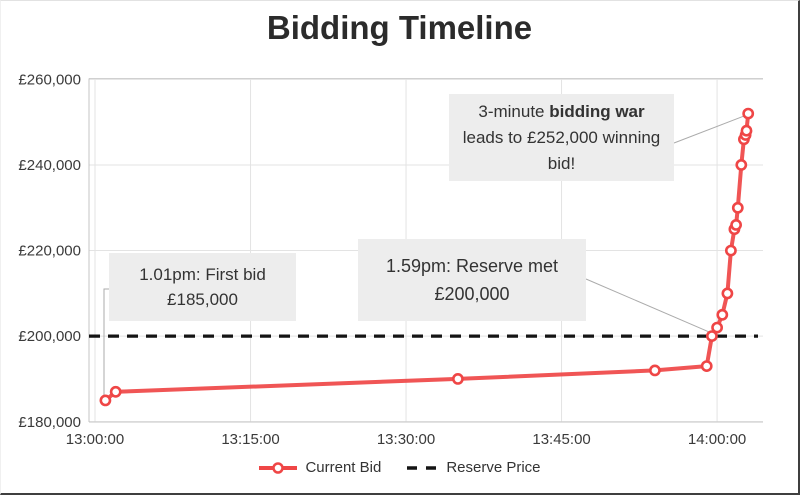 The width and height of the screenshot is (800, 495). Describe the element at coordinates (709, 129) in the screenshot. I see `bidding-war-connector-line` at that location.